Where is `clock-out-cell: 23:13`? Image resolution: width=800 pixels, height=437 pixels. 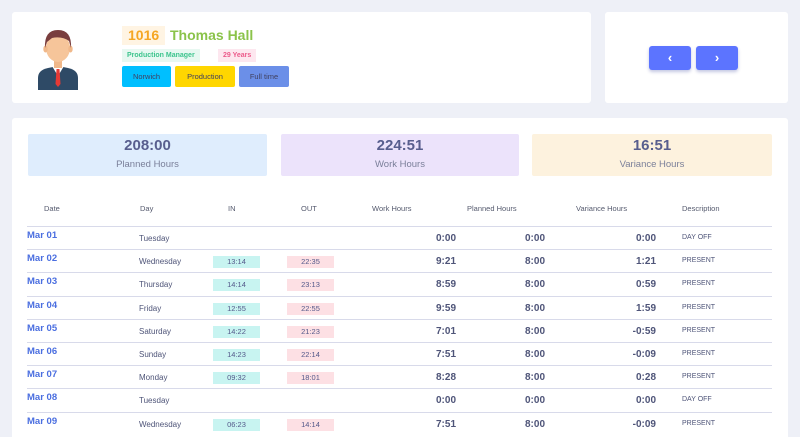
clock-out-cell: 23:13 is located at coordinates (310, 285).